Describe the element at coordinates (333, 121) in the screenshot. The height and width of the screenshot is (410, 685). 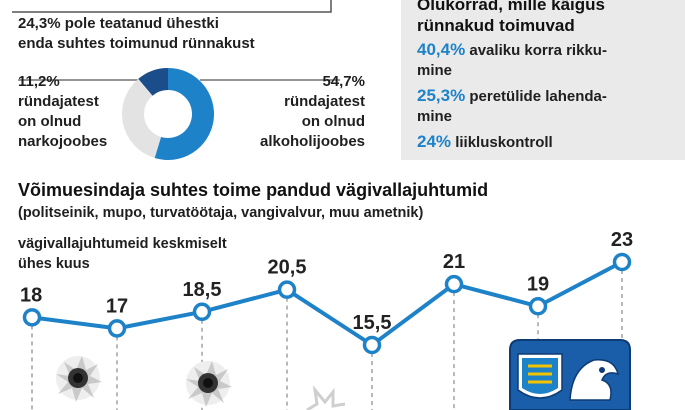
I see `alcohol-text-2: on olnud` at that location.